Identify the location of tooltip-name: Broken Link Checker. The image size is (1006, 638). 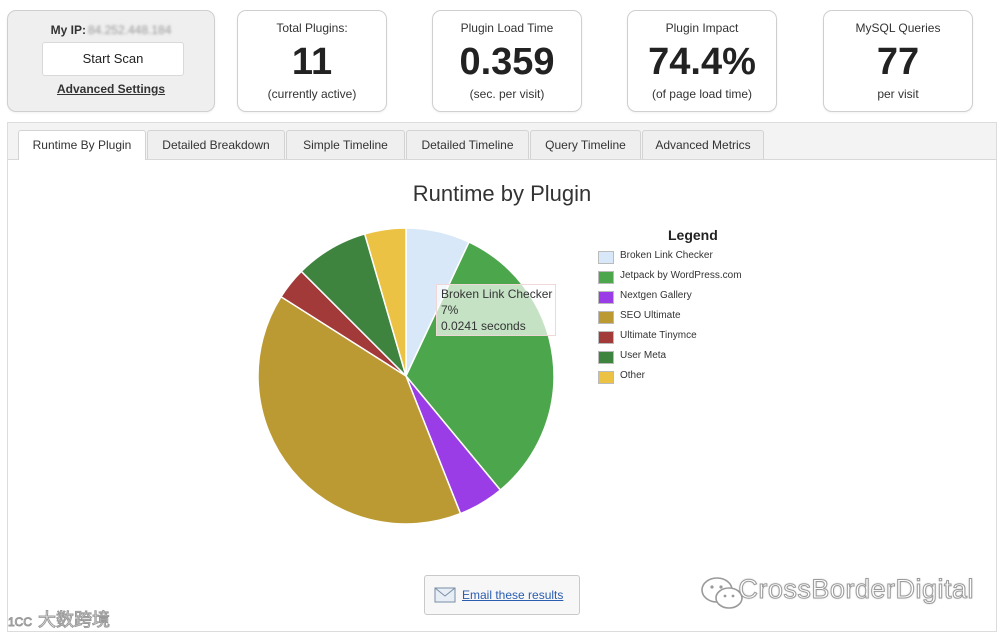
(497, 294).